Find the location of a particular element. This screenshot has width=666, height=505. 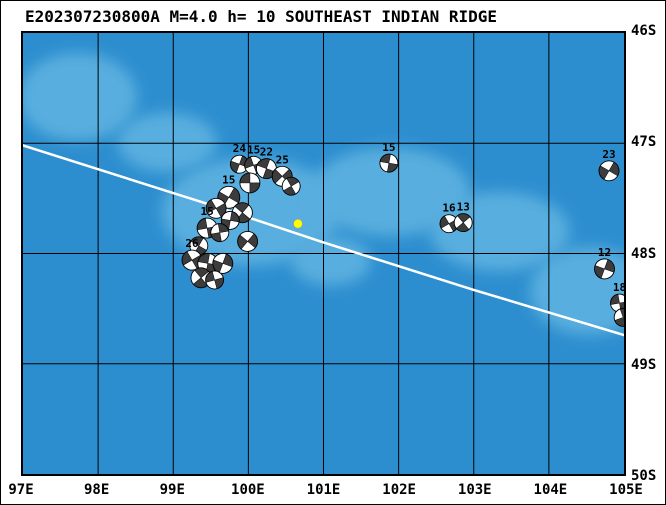

lat-tick-label: 48S is located at coordinates (644, 253).